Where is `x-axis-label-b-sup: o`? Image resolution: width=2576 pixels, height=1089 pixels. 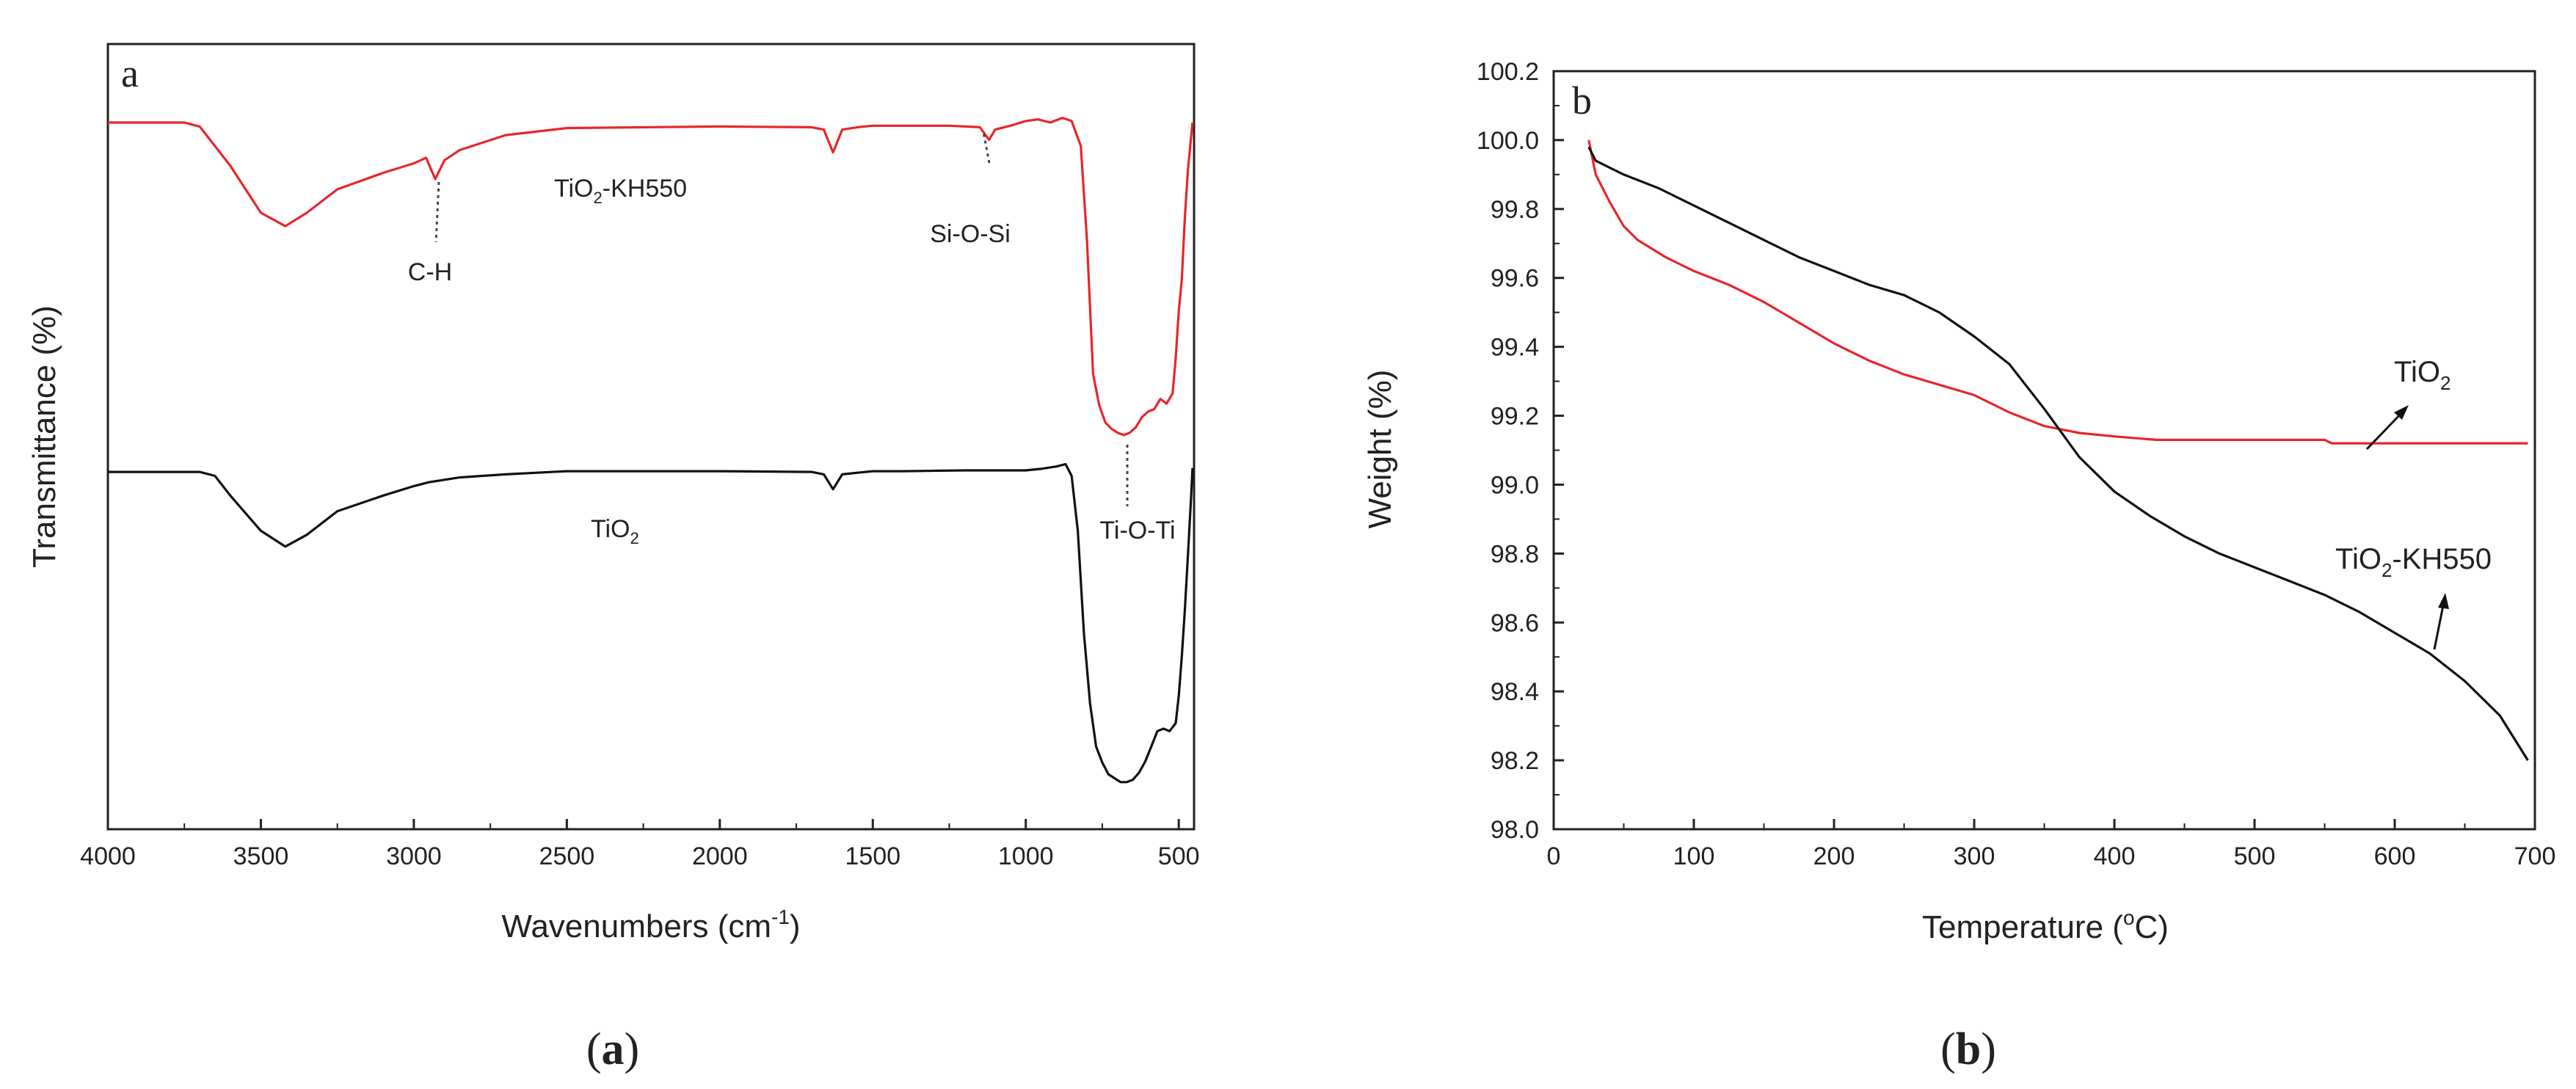
x-axis-label-b-sup: o is located at coordinates (2129, 918).